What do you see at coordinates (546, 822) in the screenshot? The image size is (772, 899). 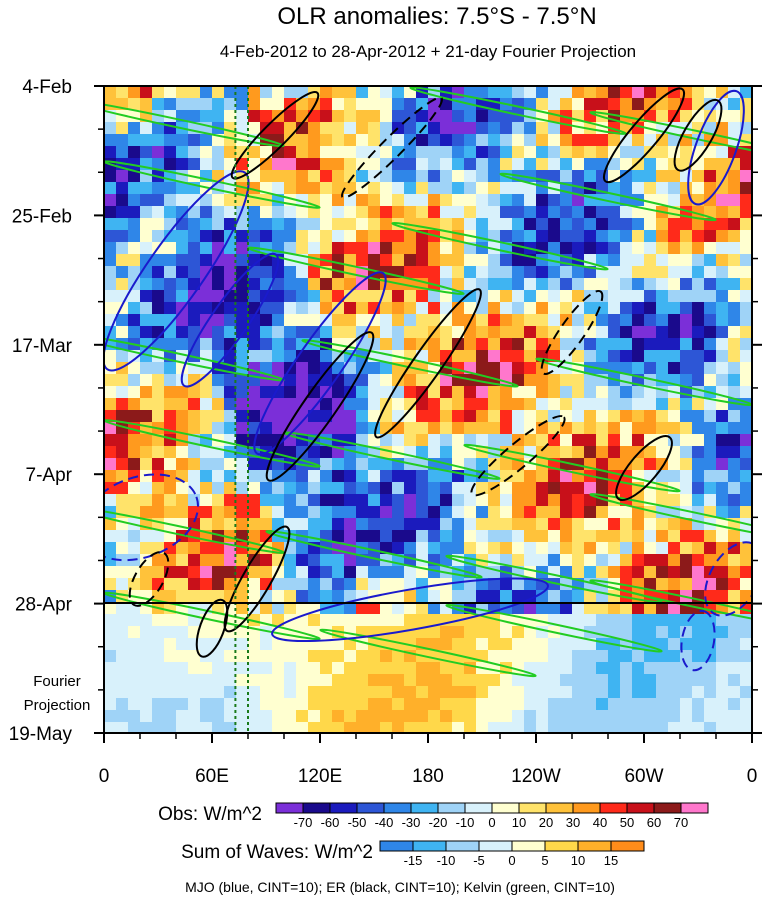 I see `colorbar-level-label: 20` at bounding box center [546, 822].